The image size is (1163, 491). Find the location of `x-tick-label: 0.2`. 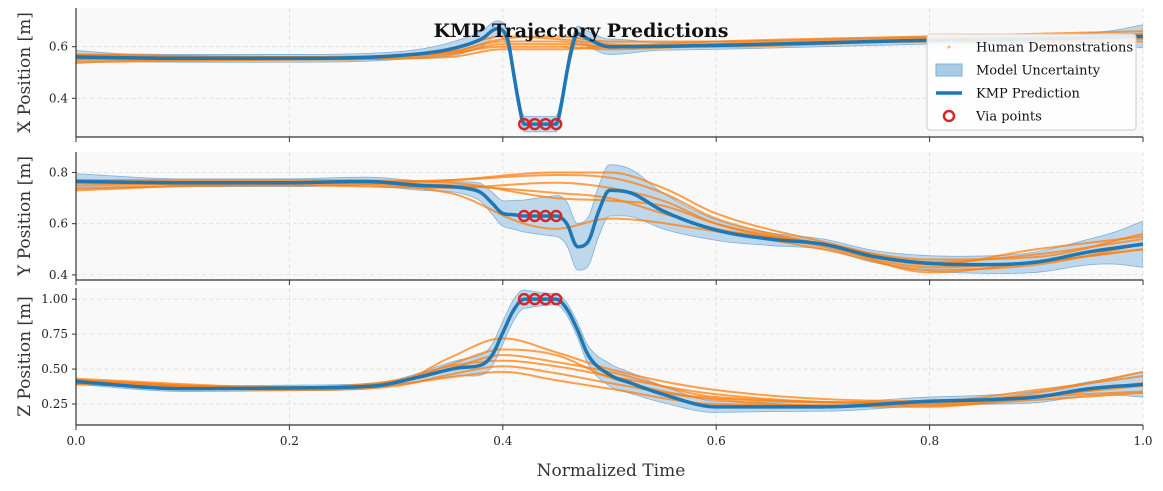

x-tick-label: 0.2 is located at coordinates (289, 441).